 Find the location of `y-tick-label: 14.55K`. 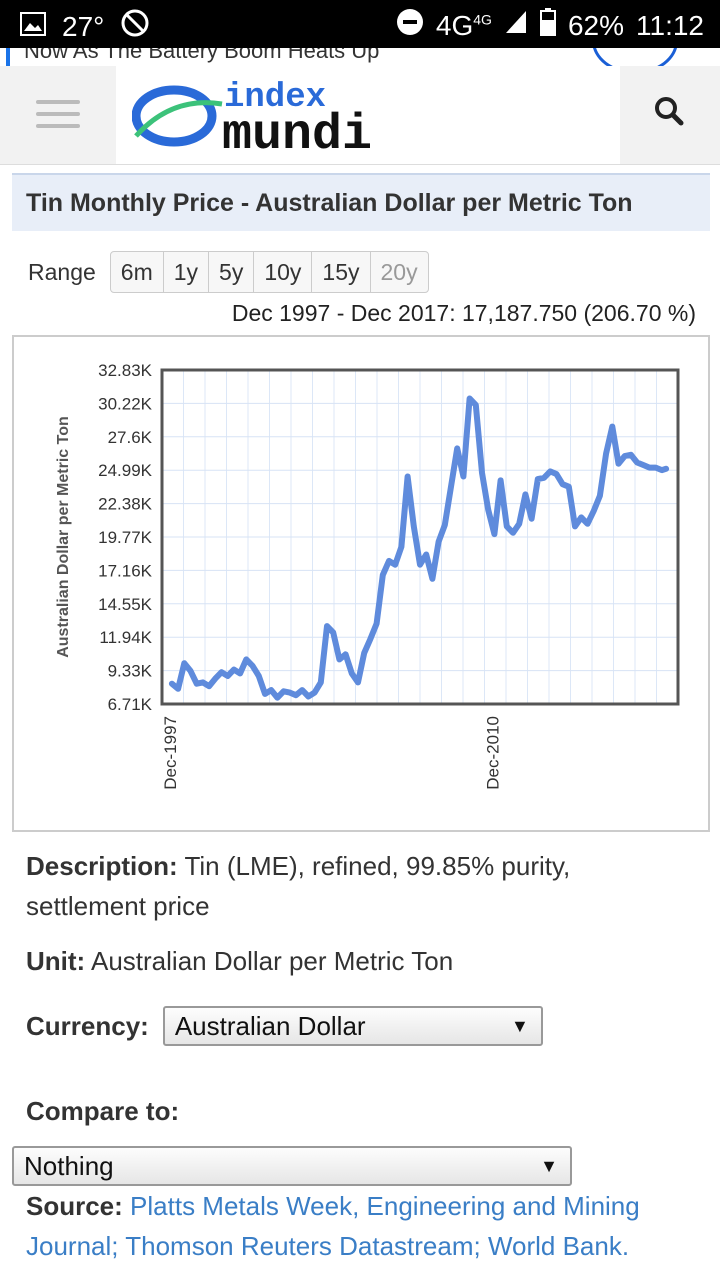

y-tick-label: 14.55K is located at coordinates (125, 604).